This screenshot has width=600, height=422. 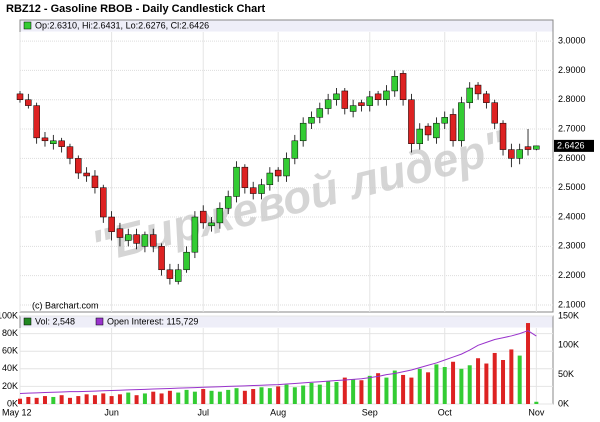 What do you see at coordinates (278, 412) in the screenshot?
I see `x-tick-label: Aug` at bounding box center [278, 412].